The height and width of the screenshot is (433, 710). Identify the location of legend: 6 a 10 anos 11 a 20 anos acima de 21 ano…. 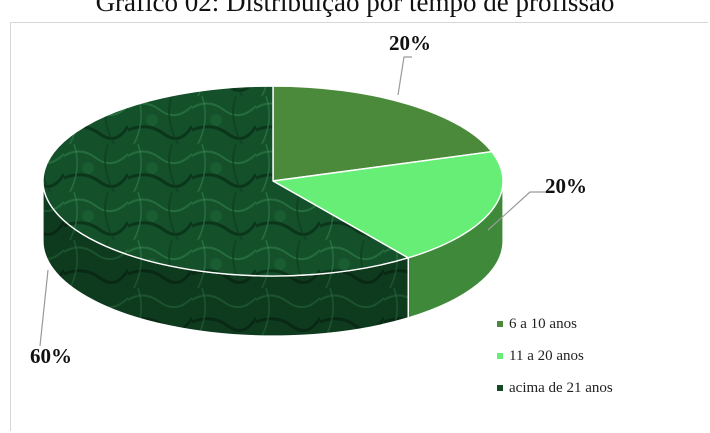
(555, 356).